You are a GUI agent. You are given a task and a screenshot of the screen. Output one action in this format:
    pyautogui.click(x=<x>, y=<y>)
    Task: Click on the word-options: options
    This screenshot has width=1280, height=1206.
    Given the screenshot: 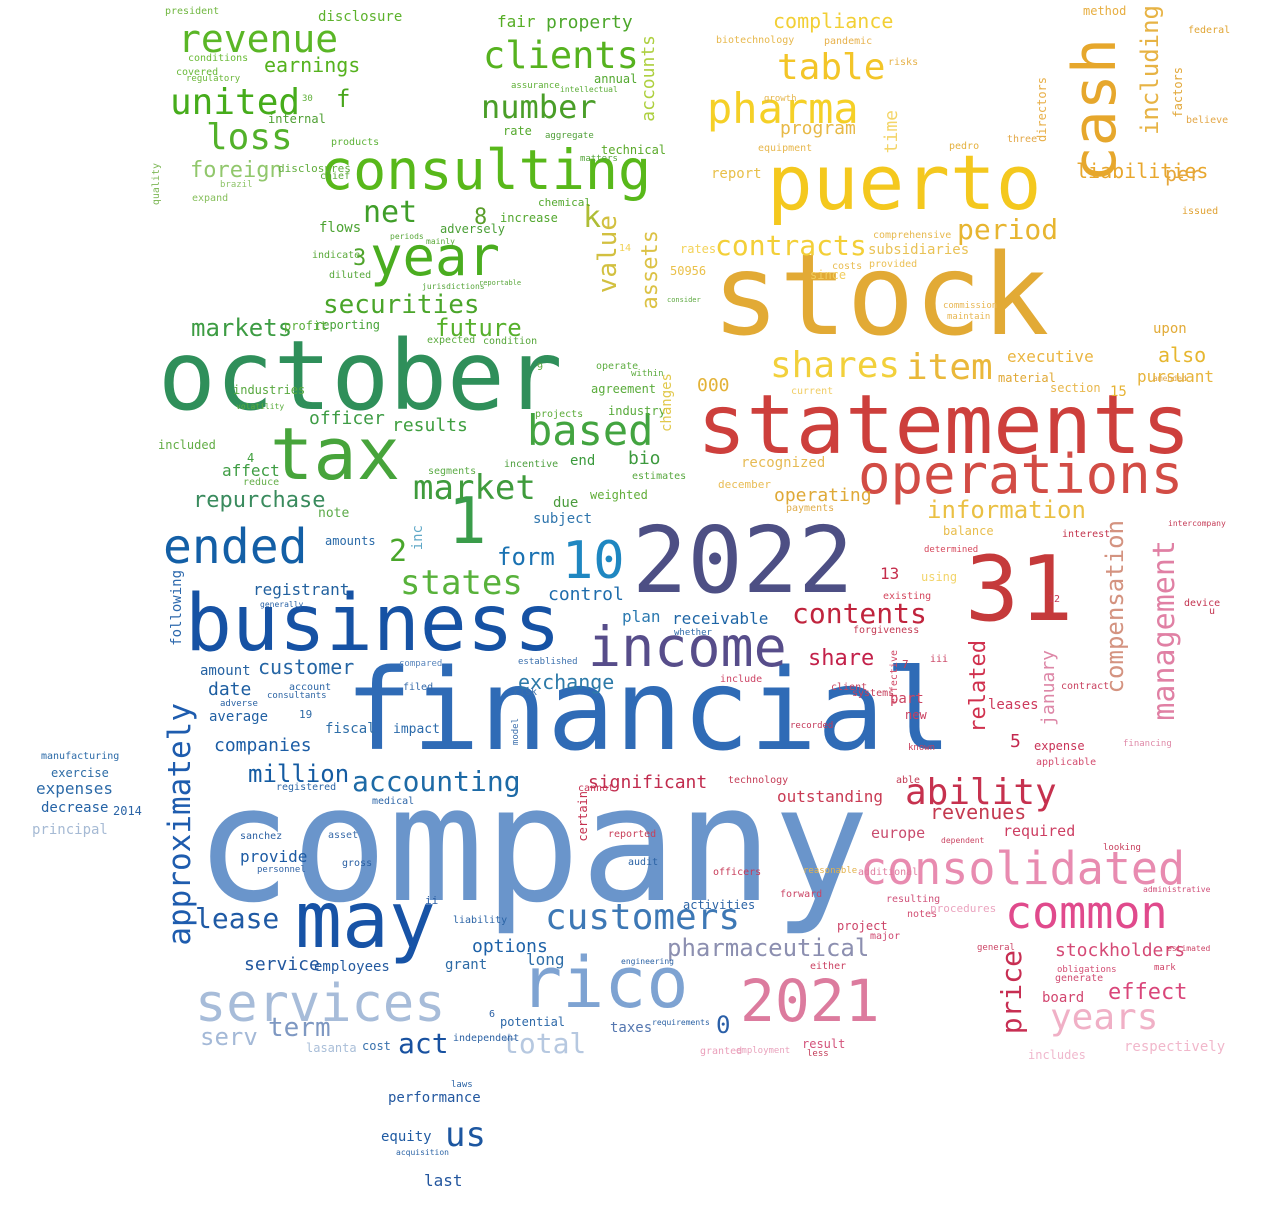 What is the action you would take?
    pyautogui.click(x=510, y=946)
    